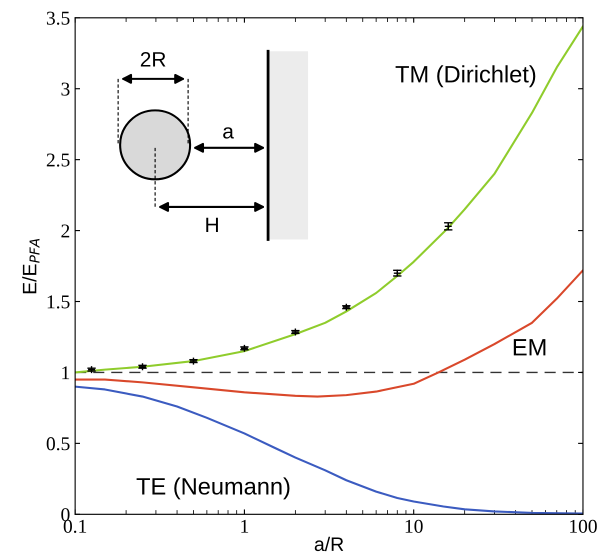 This screenshot has height=556, width=606. I want to click on series-label: TE (Neumann), so click(213, 488).